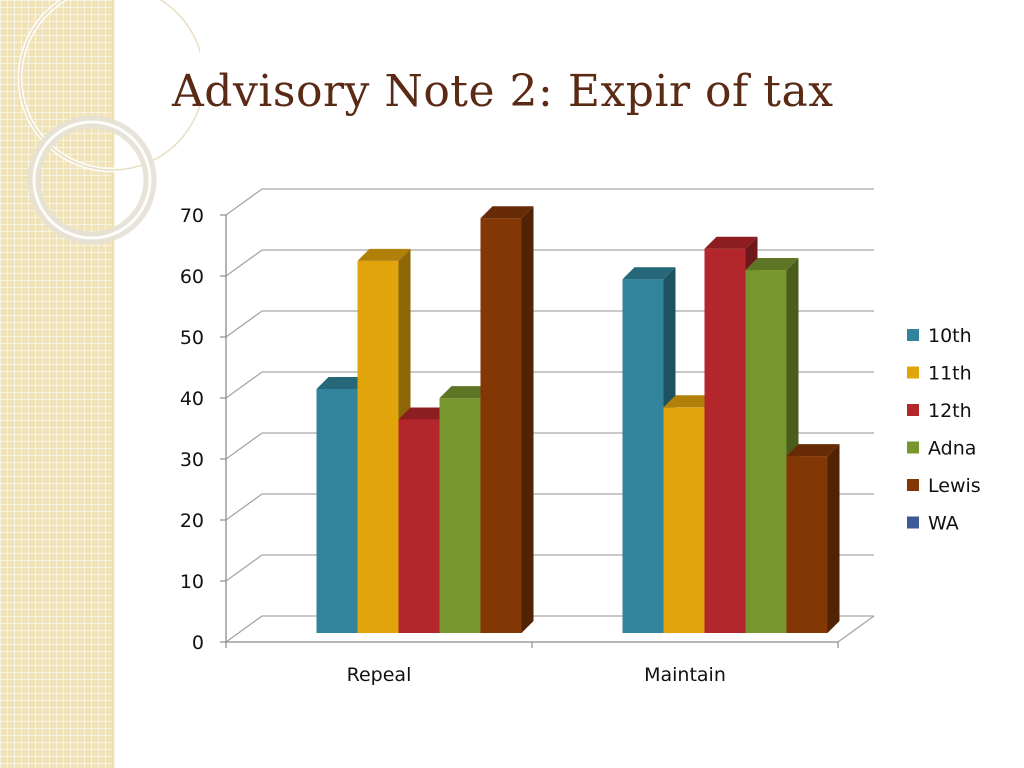  What do you see at coordinates (198, 643) in the screenshot?
I see `y-tick-label: 0` at bounding box center [198, 643].